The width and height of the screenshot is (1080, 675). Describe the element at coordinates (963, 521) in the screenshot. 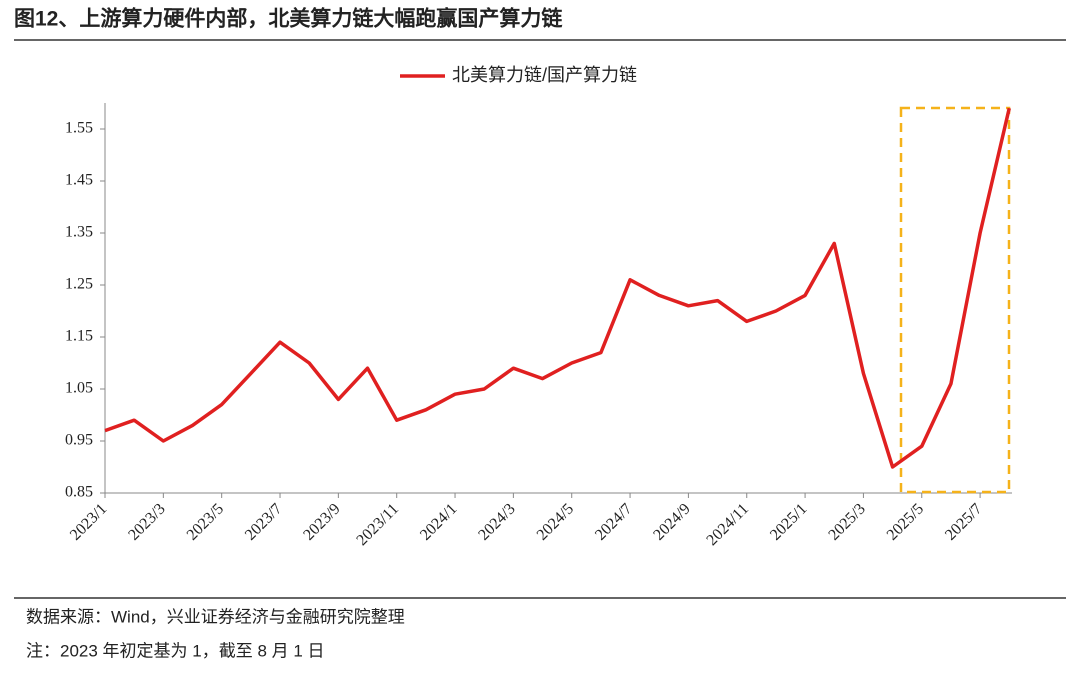

I see `x-tick-label: 2025/7` at that location.